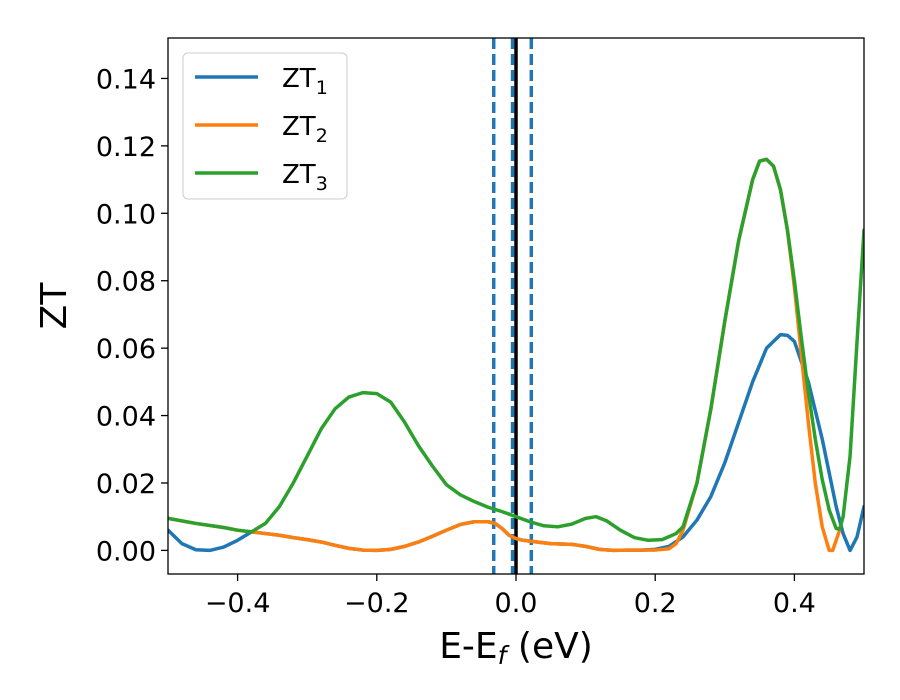  I want to click on x-axis-ticks: −0.4 −0.2 0.0 0.2 0.4, so click(510, 596).